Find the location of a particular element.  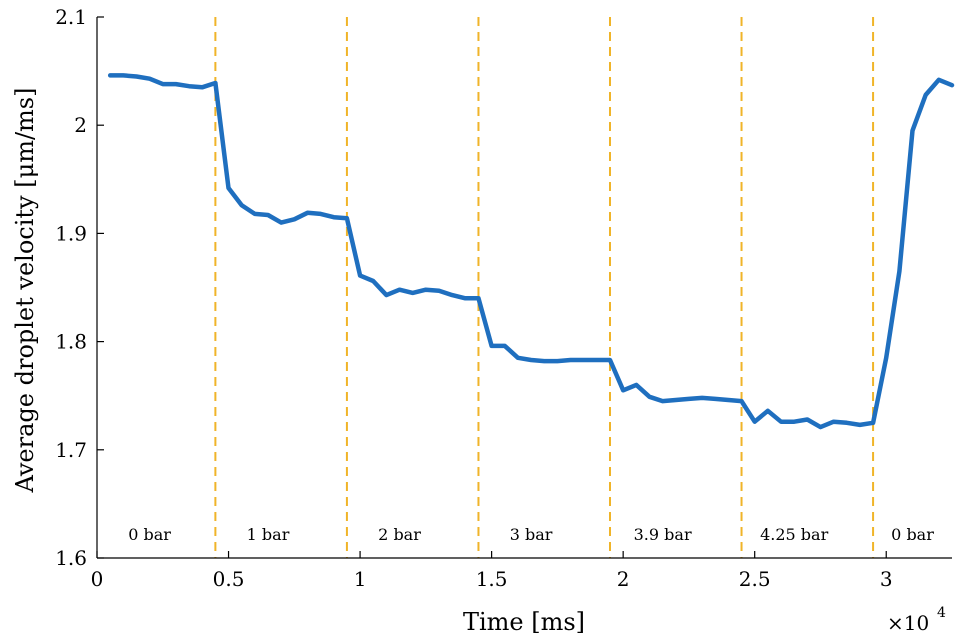

x-tick-label: 0 is located at coordinates (97, 579).